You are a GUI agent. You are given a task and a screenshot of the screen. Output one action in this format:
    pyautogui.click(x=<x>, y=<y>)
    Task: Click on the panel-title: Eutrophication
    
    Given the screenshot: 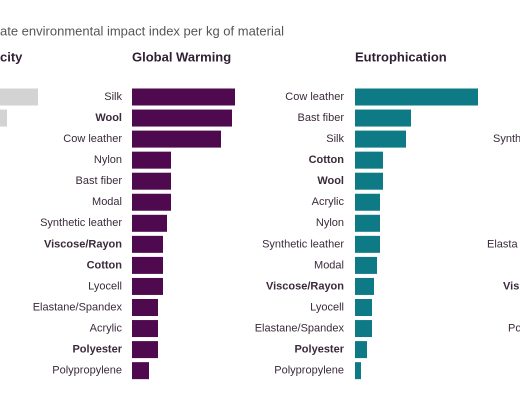 What is the action you would take?
    pyautogui.click(x=401, y=56)
    